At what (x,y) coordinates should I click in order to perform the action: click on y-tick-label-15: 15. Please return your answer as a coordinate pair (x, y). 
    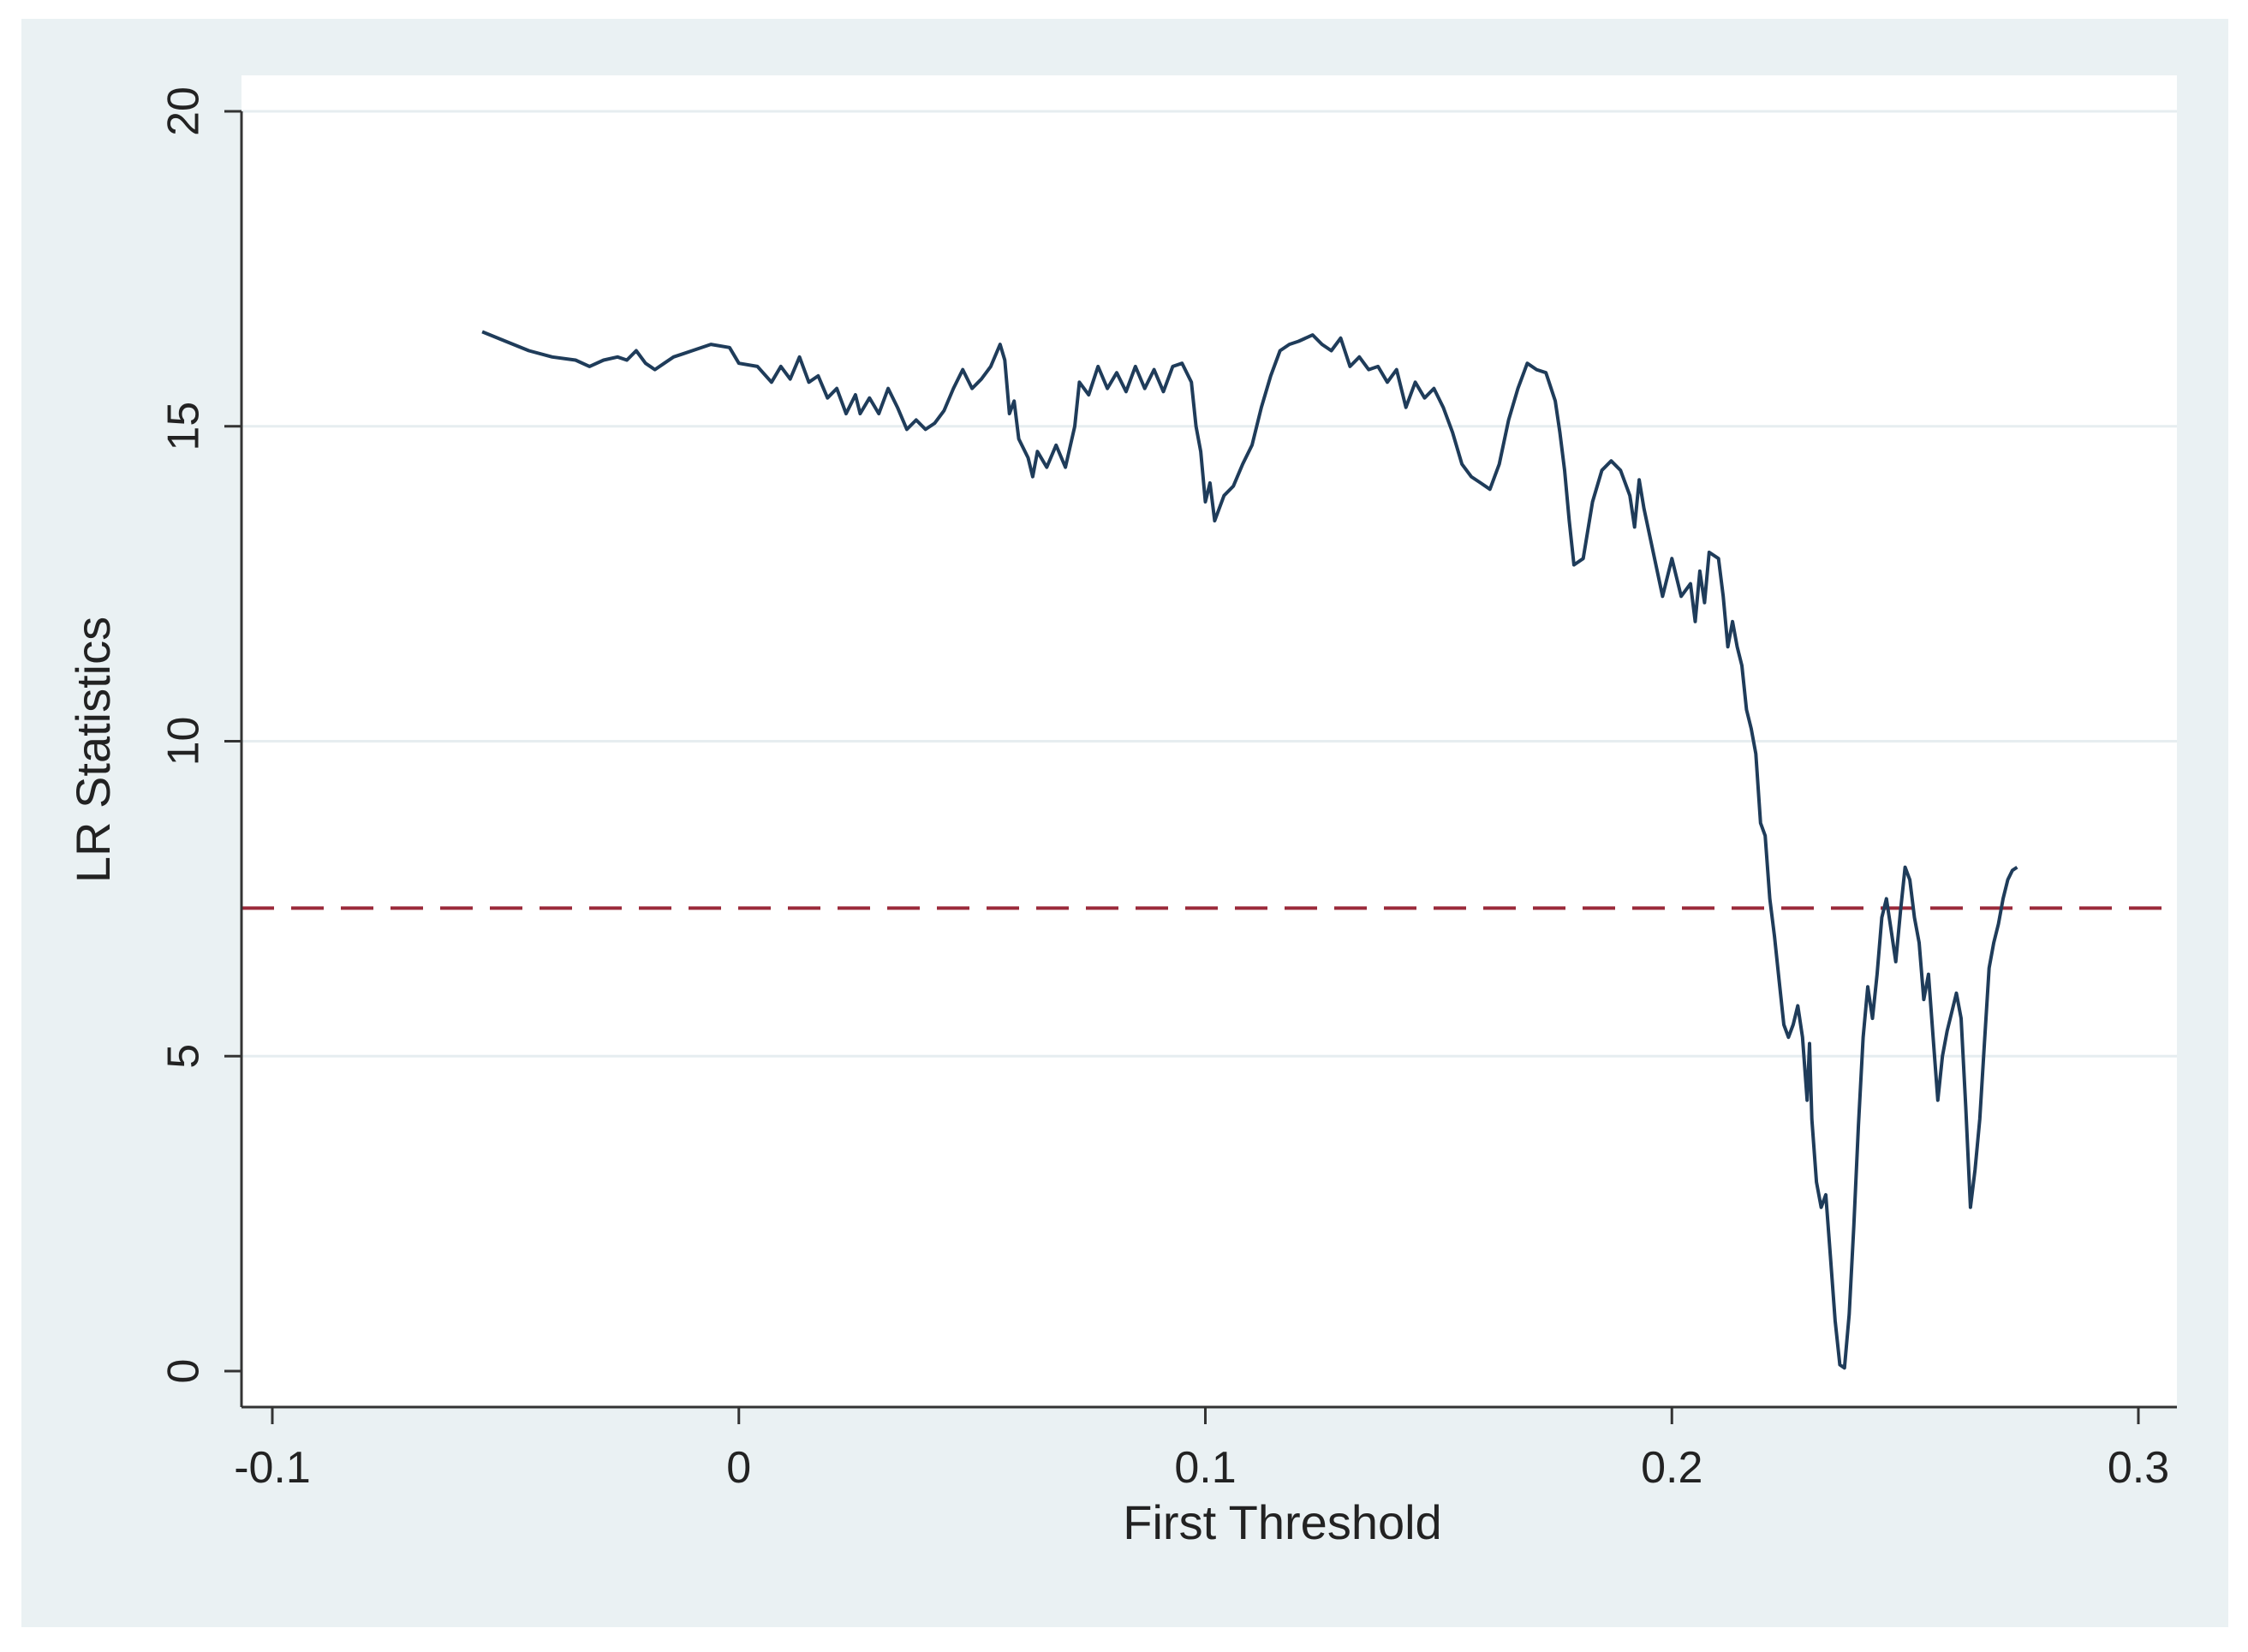
    Looking at the image, I should click on (184, 427).